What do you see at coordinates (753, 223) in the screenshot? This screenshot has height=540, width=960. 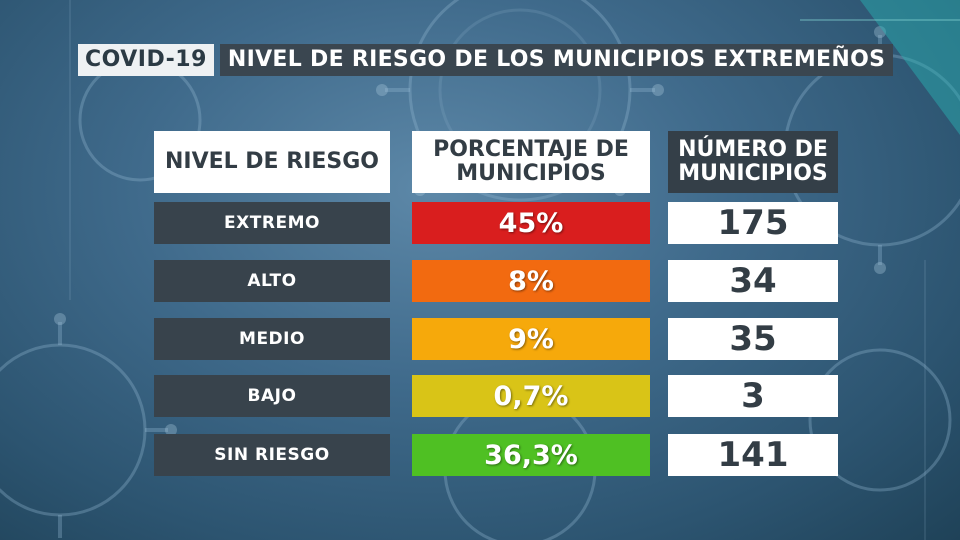 I see `count-cell: 175` at bounding box center [753, 223].